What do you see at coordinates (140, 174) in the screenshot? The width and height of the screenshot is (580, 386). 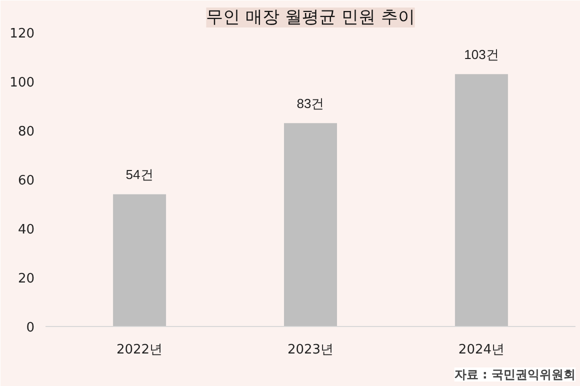 I see `data-label: 54건` at bounding box center [140, 174].